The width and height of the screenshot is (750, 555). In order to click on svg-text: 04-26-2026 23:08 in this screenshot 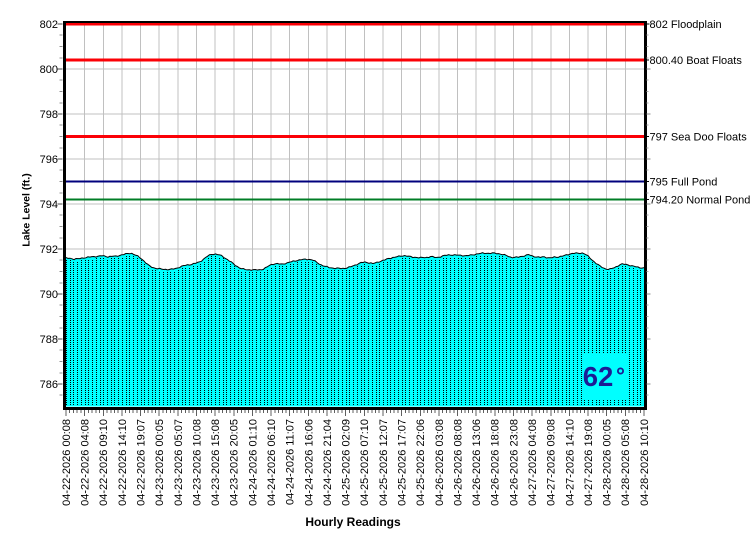, I will do `click(514, 462)`.